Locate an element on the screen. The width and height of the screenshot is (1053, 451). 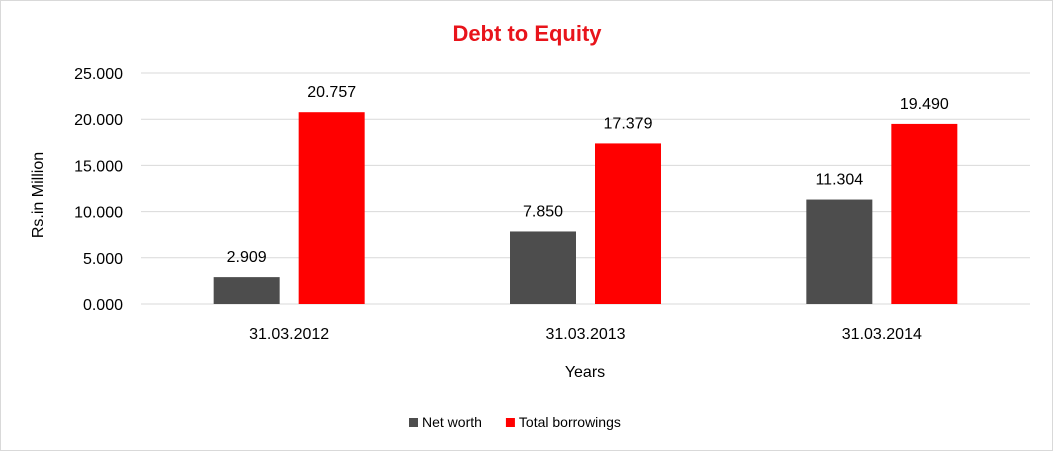
y-tick-label: 5.000 is located at coordinates (103, 259).